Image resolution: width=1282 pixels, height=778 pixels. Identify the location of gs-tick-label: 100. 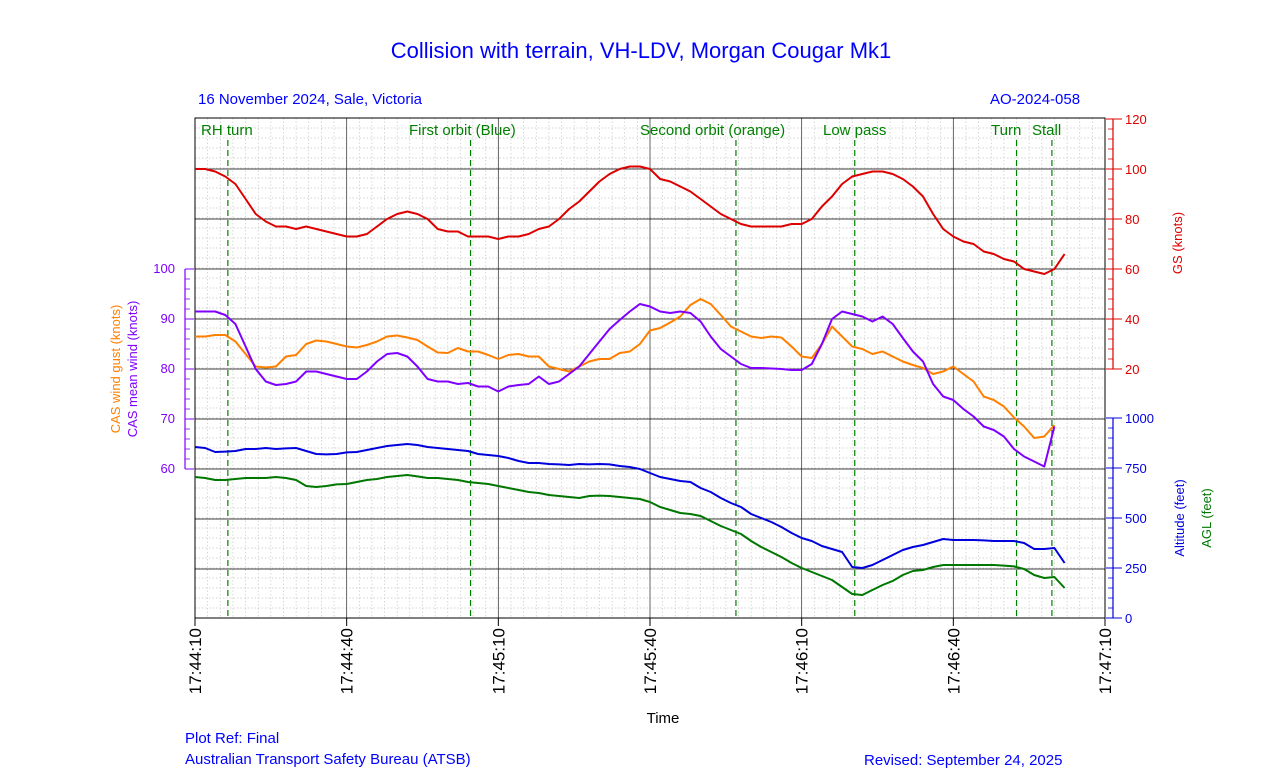
(1136, 169).